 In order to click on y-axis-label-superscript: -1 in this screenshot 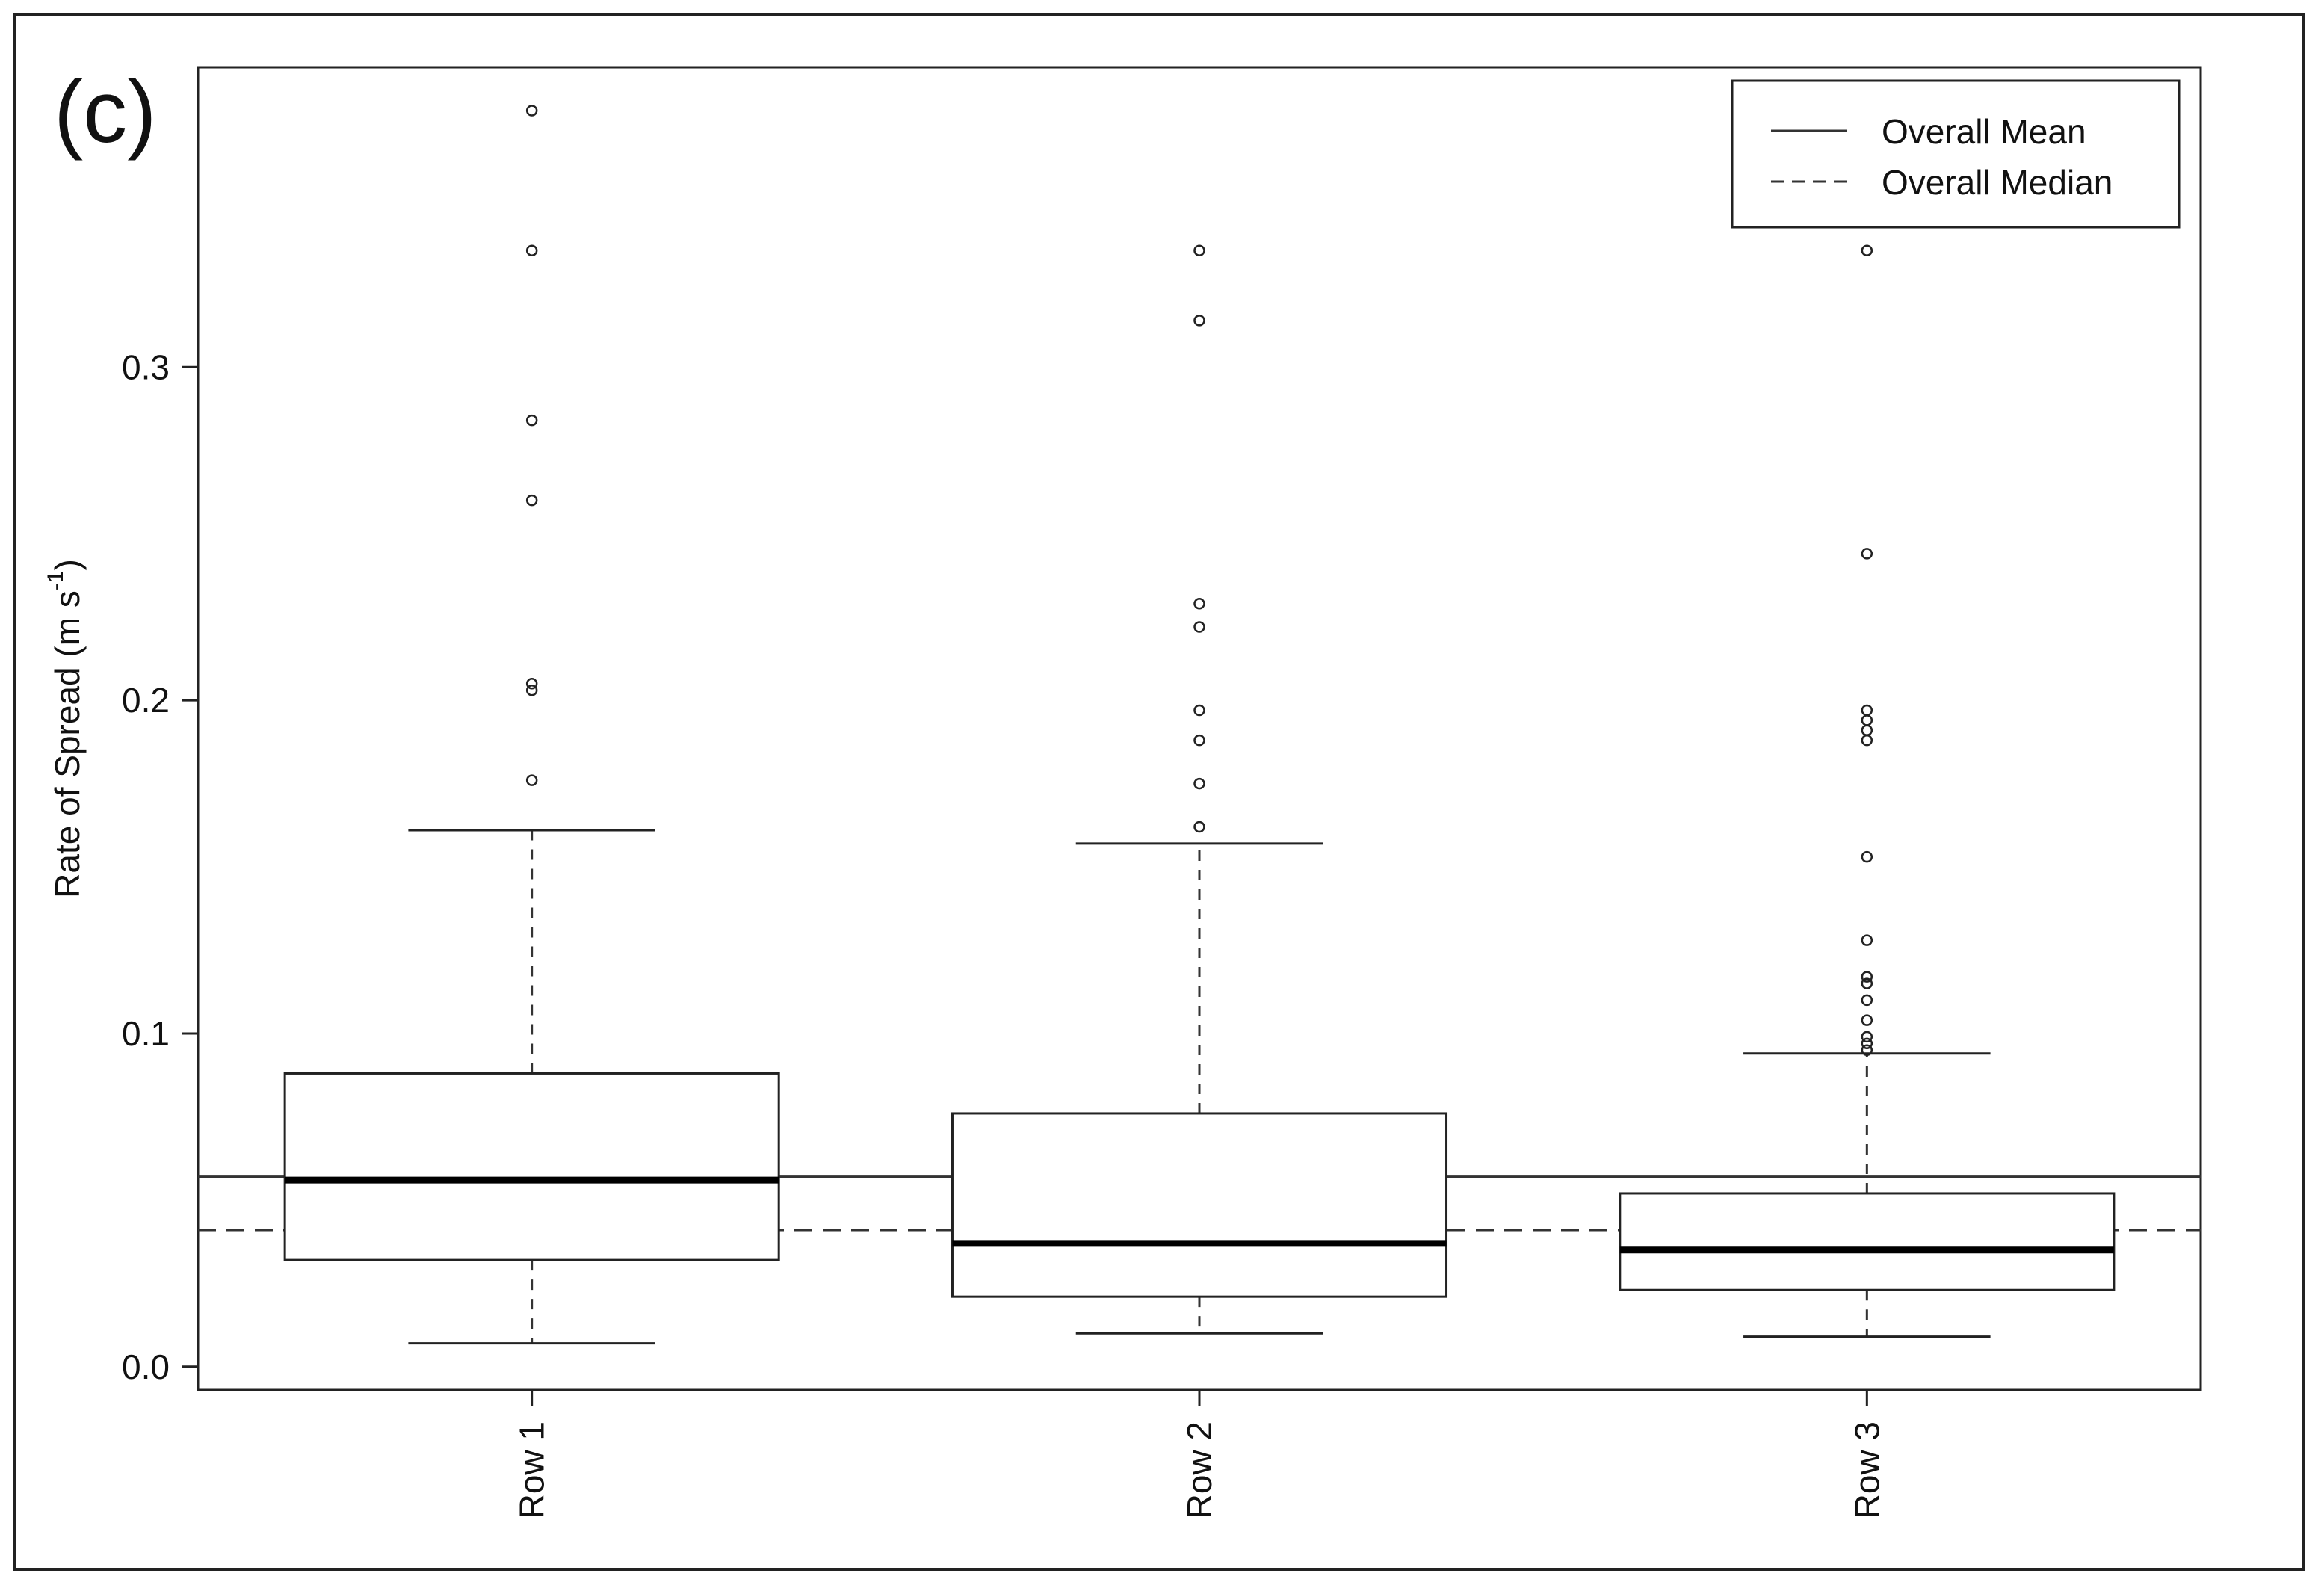, I will do `click(55, 581)`.